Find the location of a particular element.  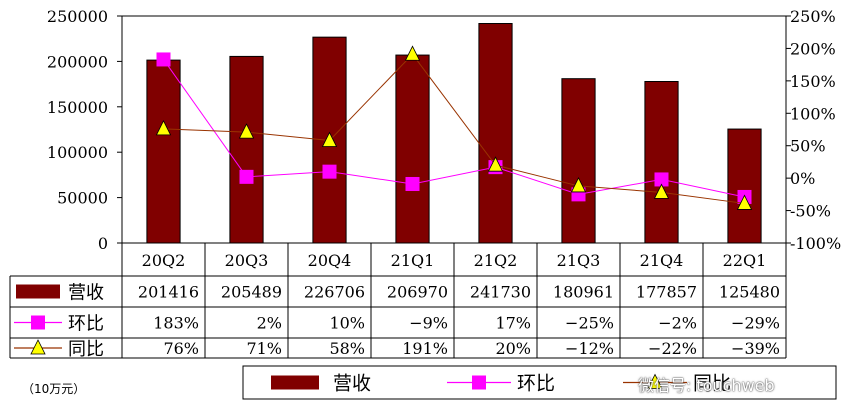

table-cell-value: 201416 is located at coordinates (168, 292).